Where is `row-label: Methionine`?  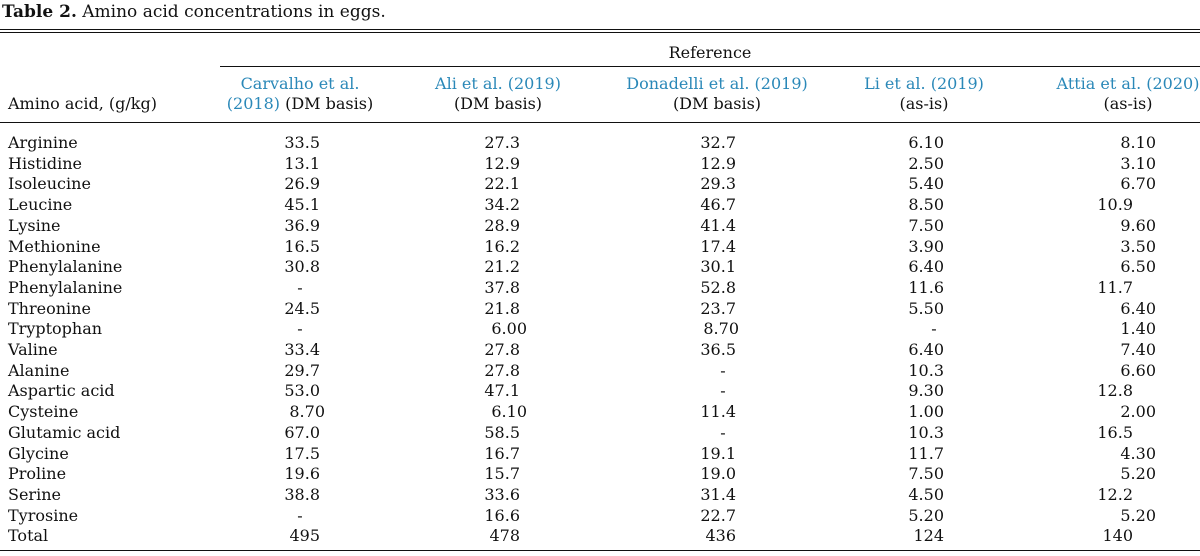
row-label: Methionine is located at coordinates (54, 246).